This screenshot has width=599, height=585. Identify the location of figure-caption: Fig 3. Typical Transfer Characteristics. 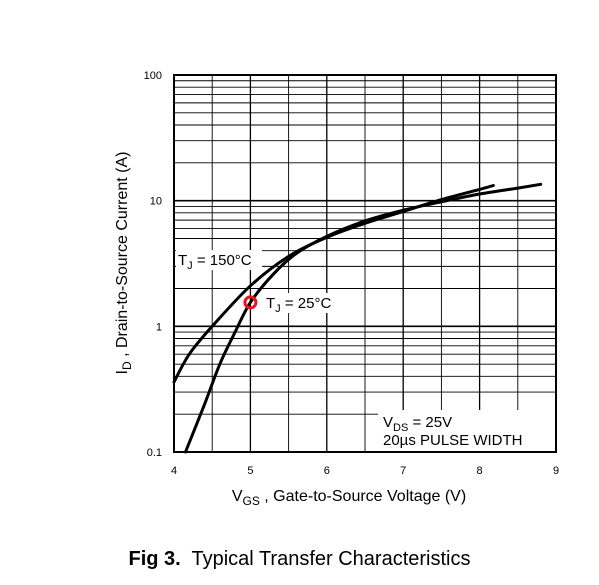
(299, 559).